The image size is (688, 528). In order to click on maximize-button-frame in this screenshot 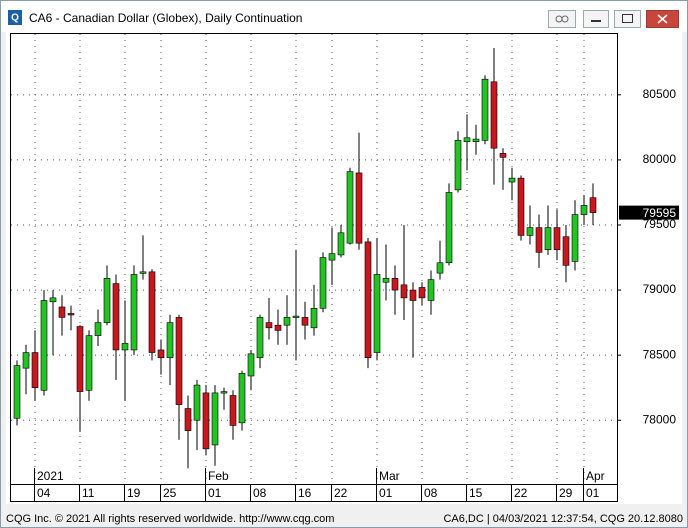, I will do `click(627, 19)`.